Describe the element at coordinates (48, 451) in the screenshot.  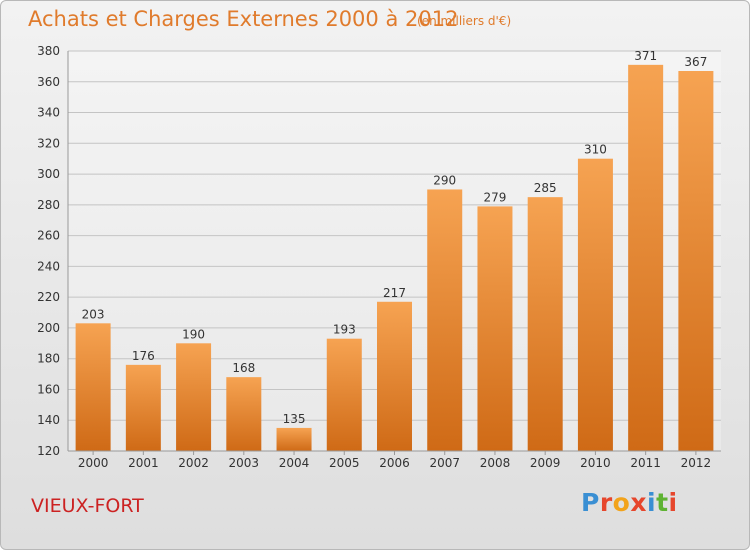
I see `y-tick-label: 120` at that location.